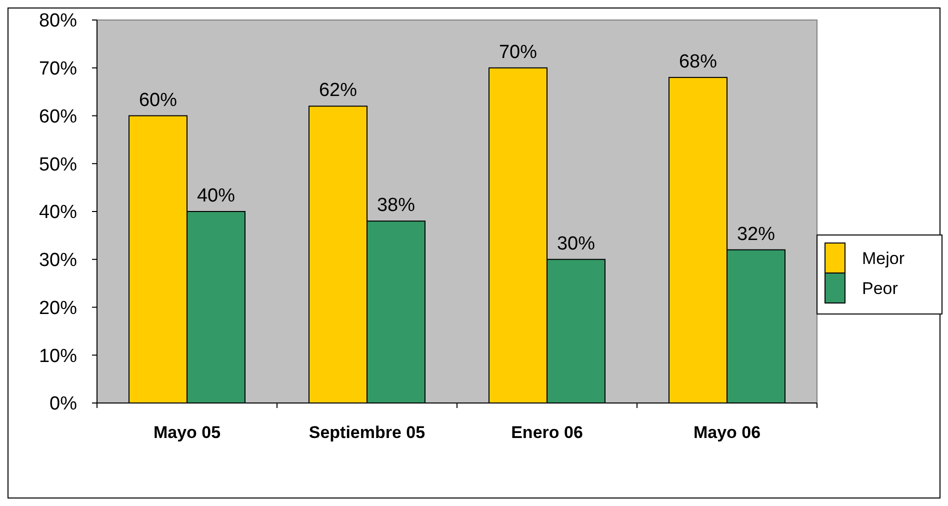 The image size is (948, 506). What do you see at coordinates (518, 52) in the screenshot?
I see `data-label: 70%` at bounding box center [518, 52].